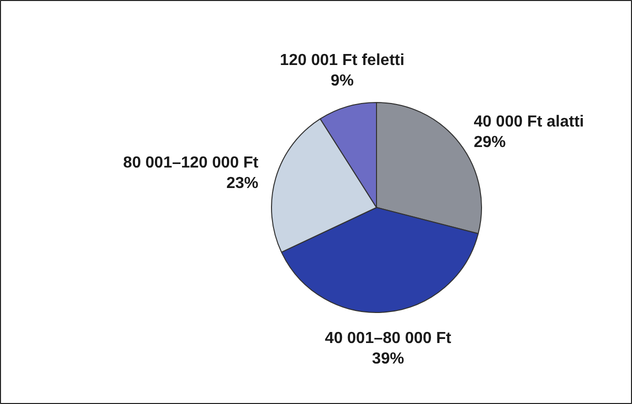 The width and height of the screenshot is (632, 404). I want to click on data-label: 9%, so click(342, 81).